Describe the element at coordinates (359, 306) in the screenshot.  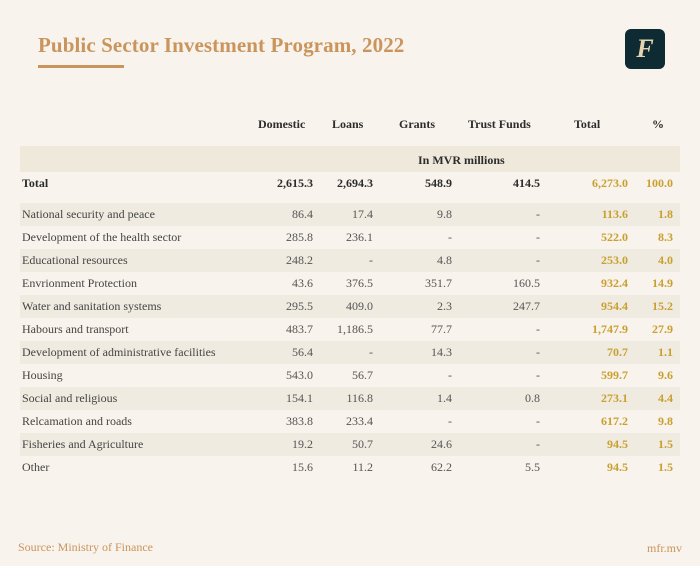
I see `cell-loans: 409.0` at that location.